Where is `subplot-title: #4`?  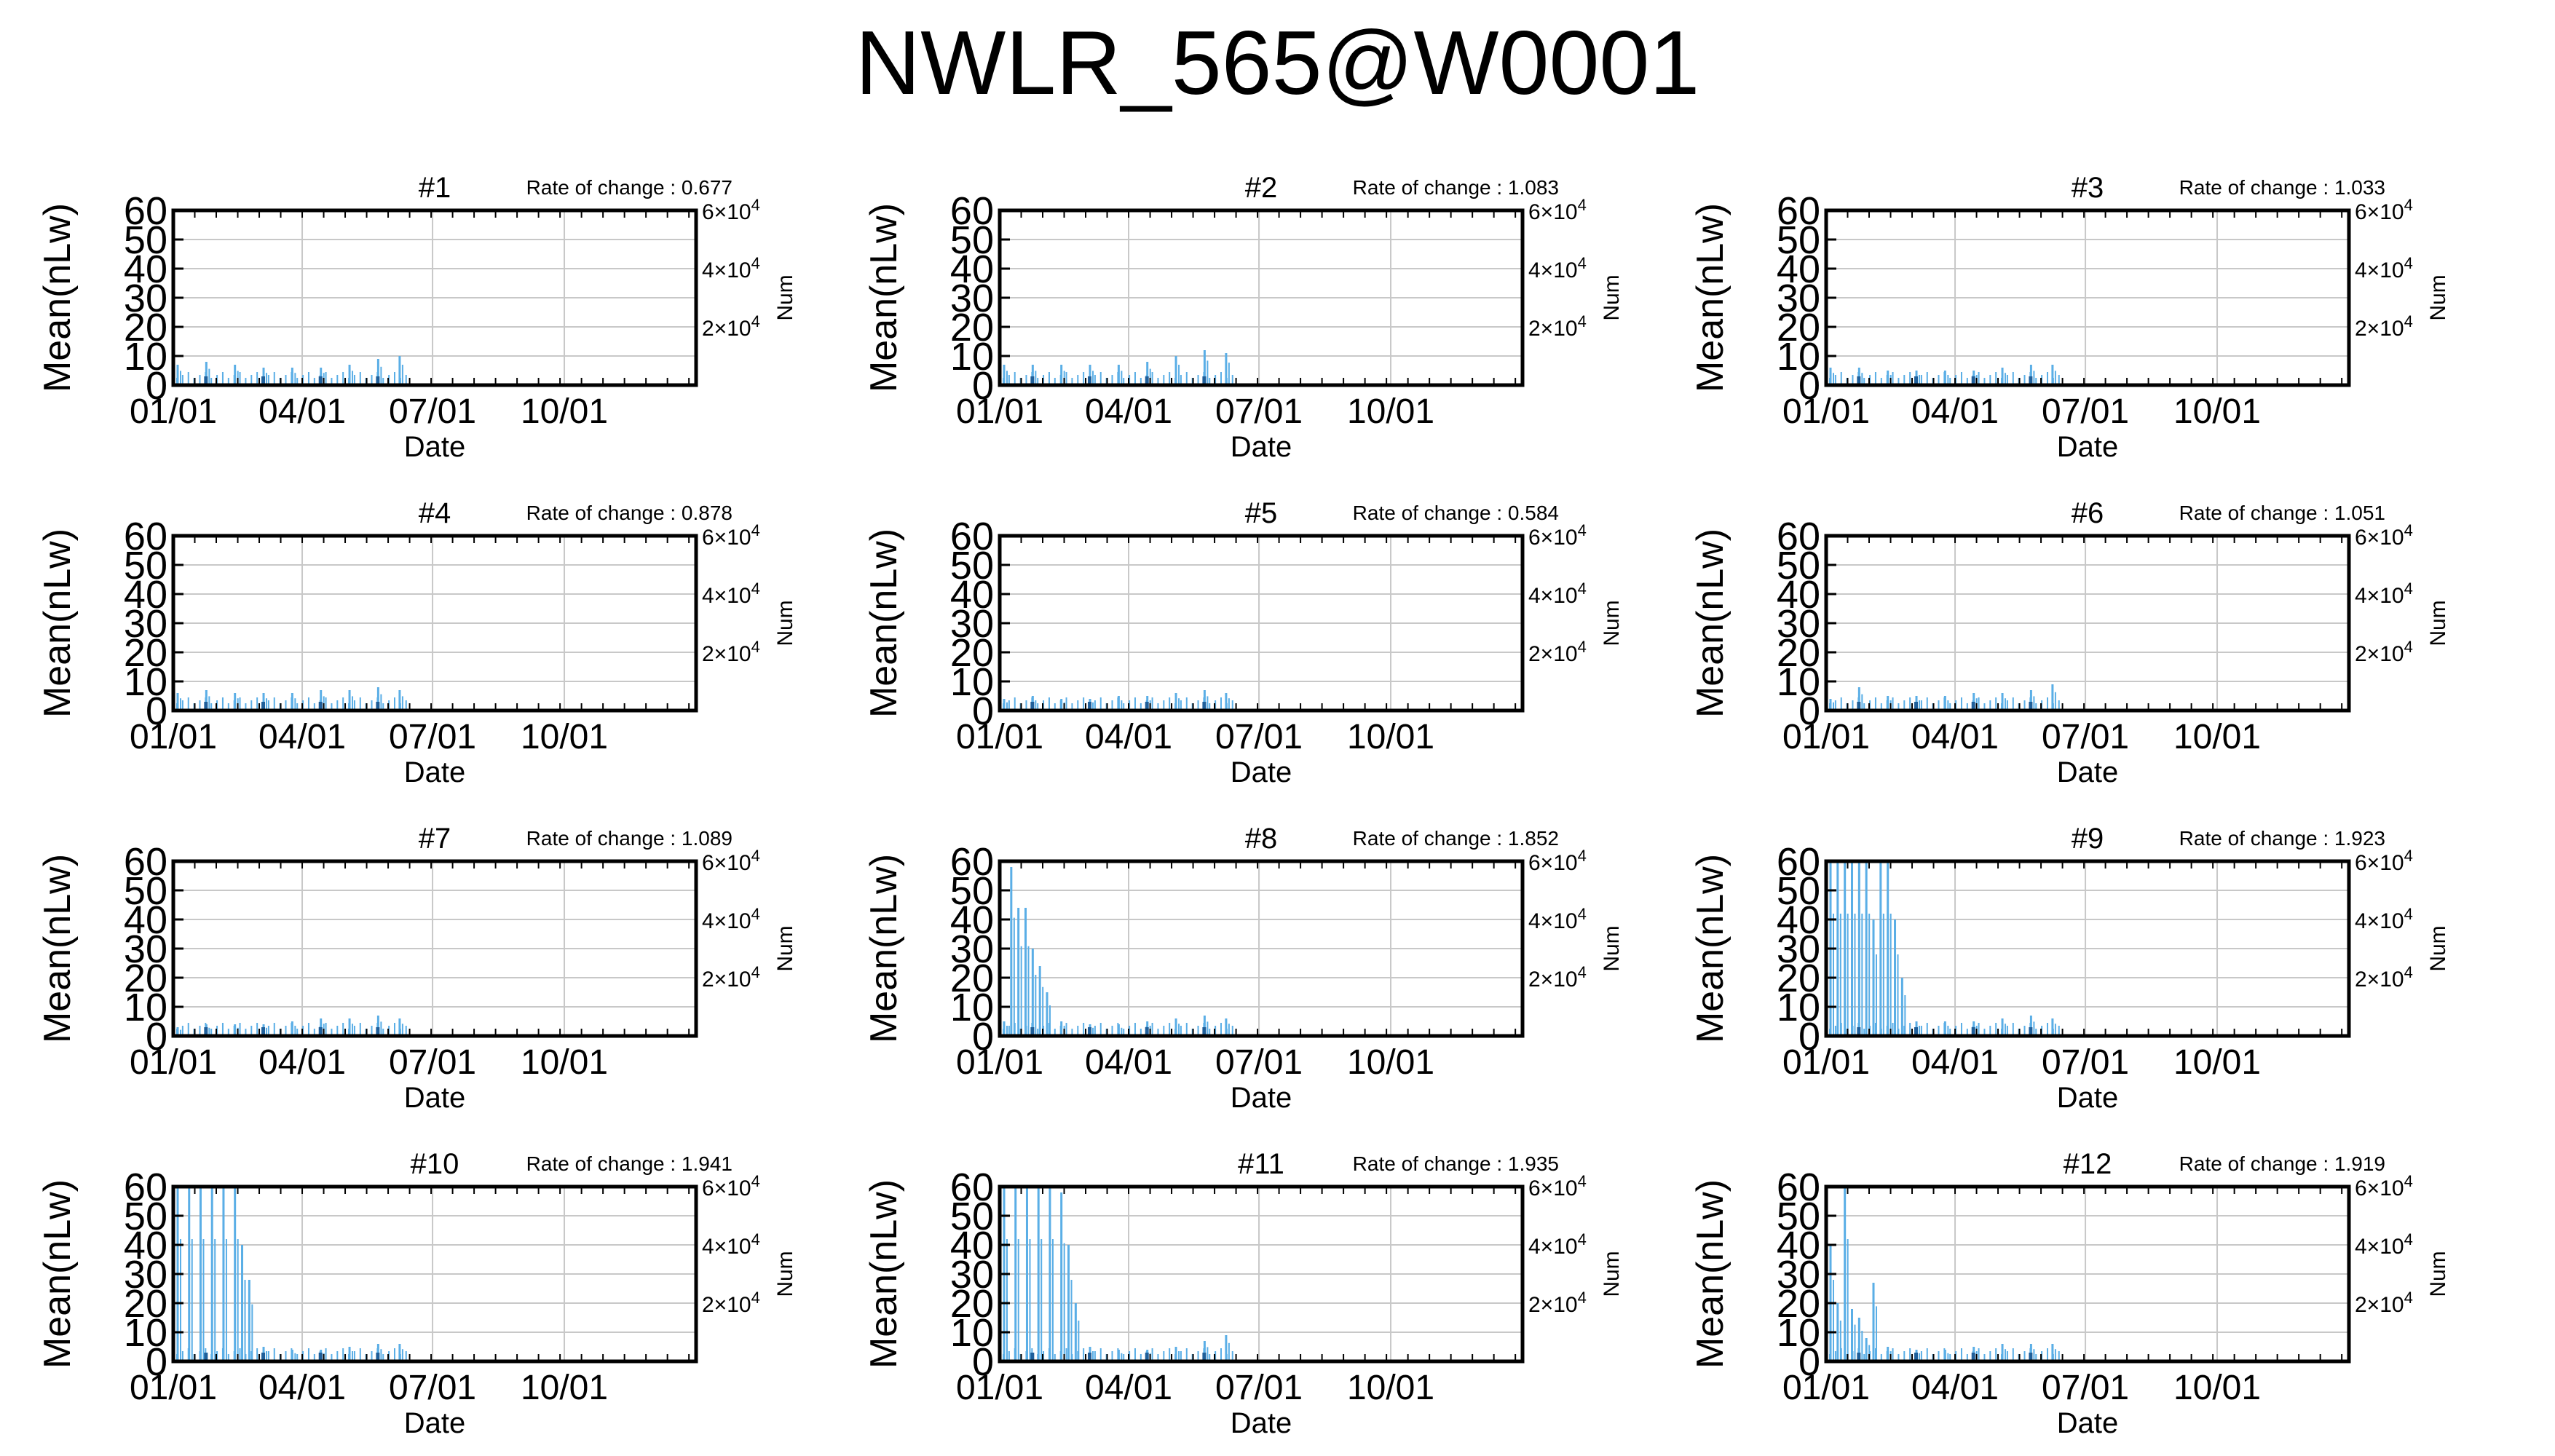 subplot-title: #4 is located at coordinates (435, 513).